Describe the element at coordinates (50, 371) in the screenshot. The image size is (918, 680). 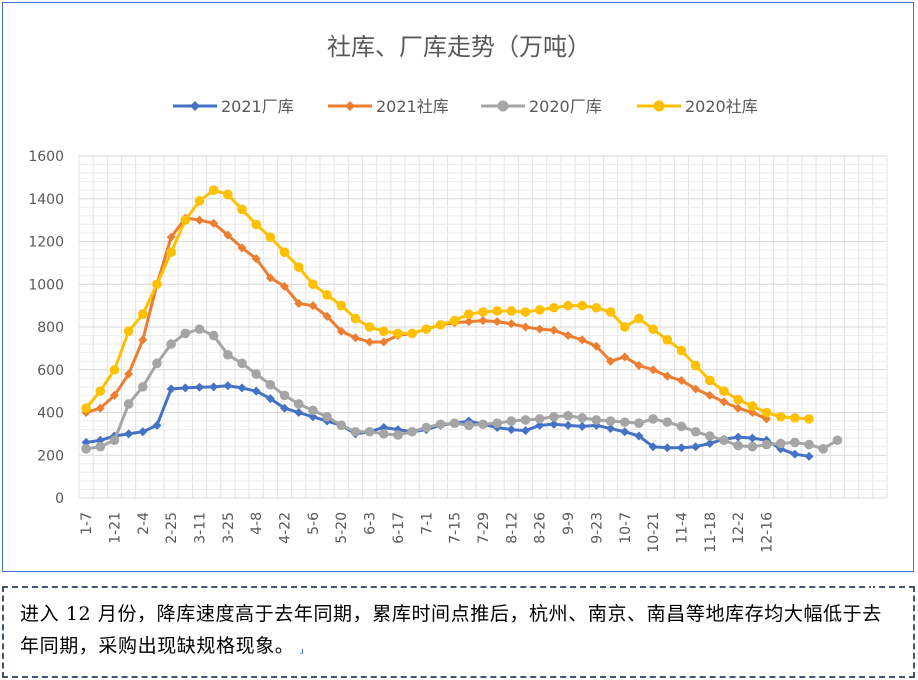
I see `y-tick-label: 600` at that location.